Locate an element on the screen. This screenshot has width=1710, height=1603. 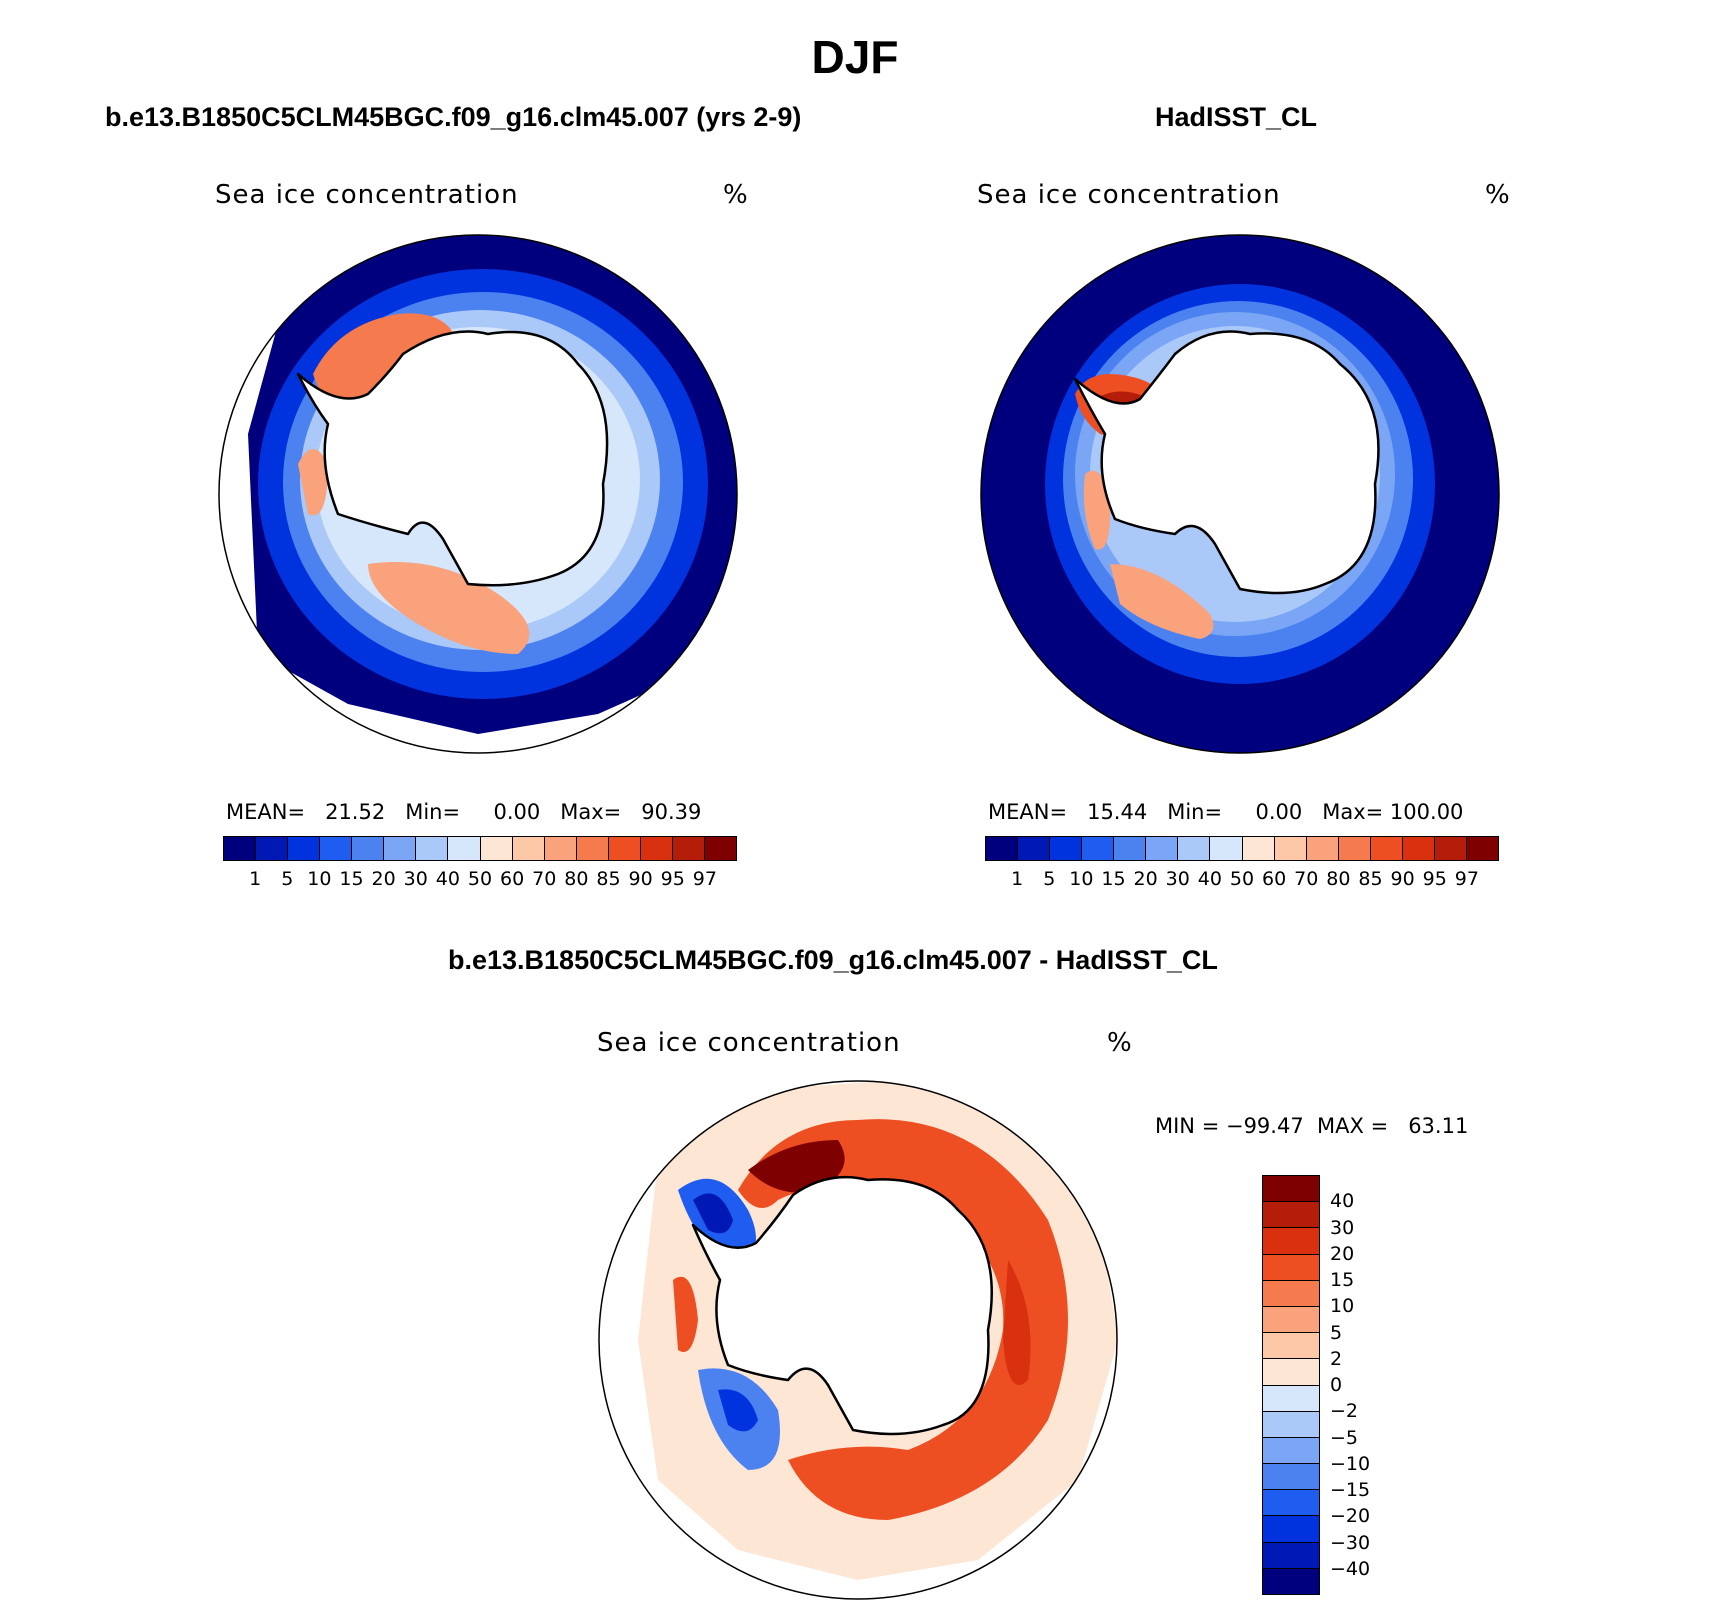
diff-positive-core is located at coordinates (796, 1166).